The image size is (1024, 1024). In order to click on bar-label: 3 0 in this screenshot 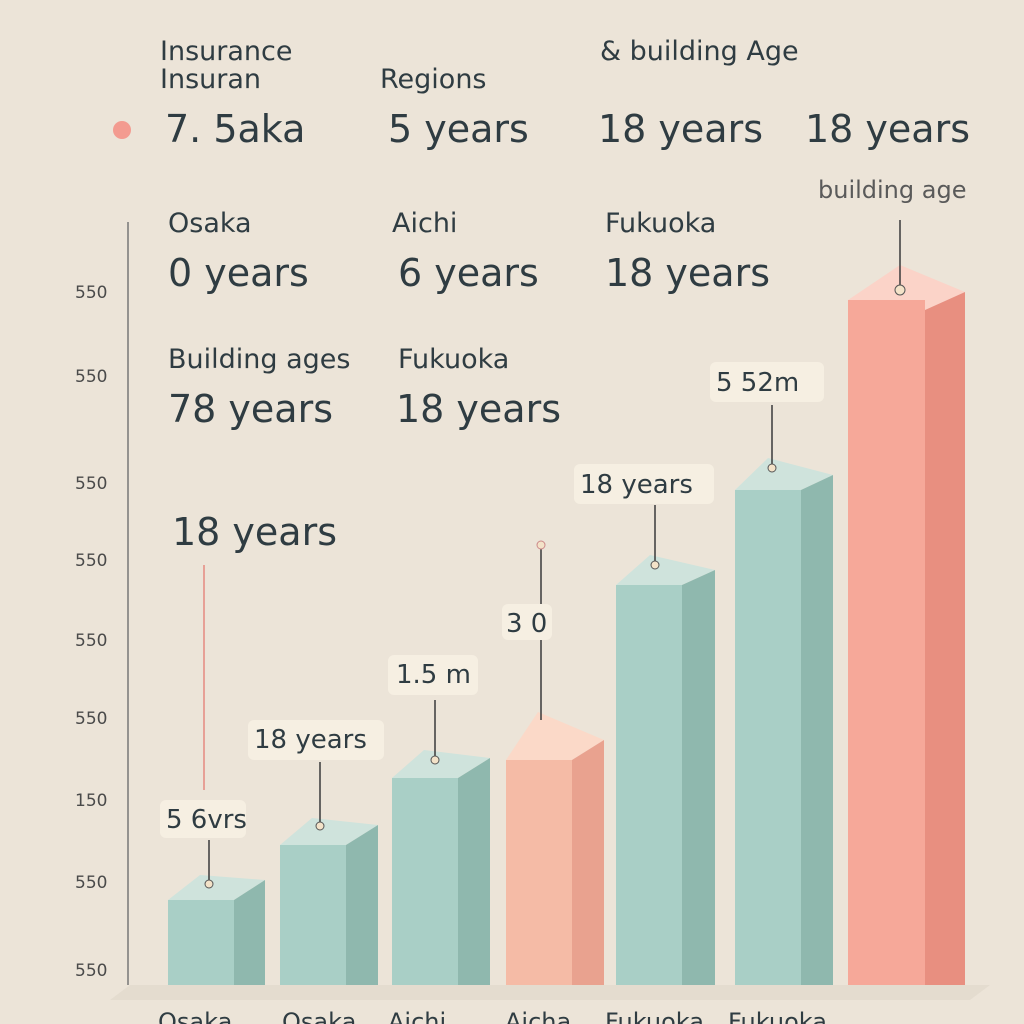, I will do `click(526, 624)`.